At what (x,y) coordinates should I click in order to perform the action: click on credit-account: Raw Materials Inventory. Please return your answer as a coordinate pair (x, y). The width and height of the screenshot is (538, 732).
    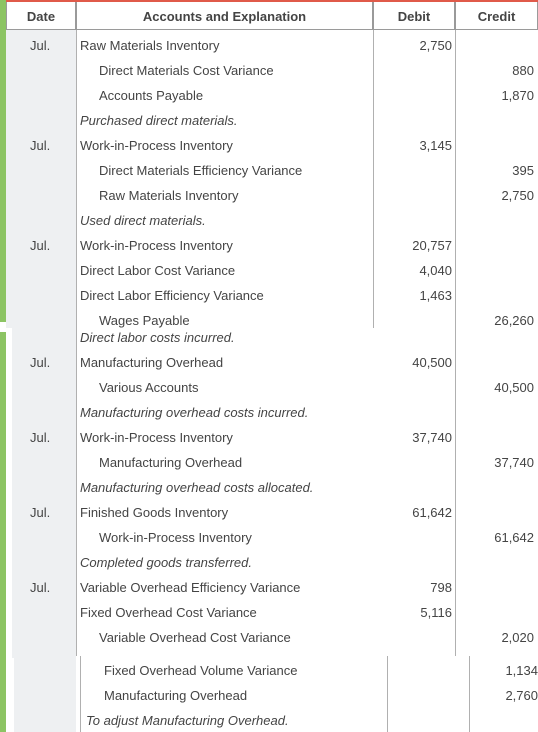
    Looking at the image, I should click on (169, 195).